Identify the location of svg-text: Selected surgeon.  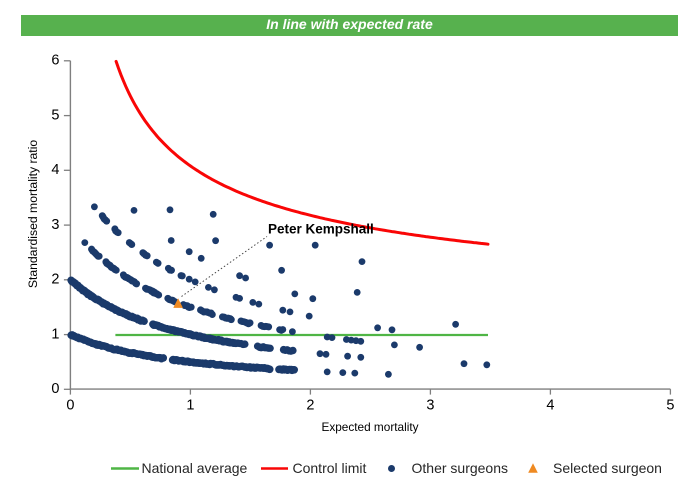
(607, 468).